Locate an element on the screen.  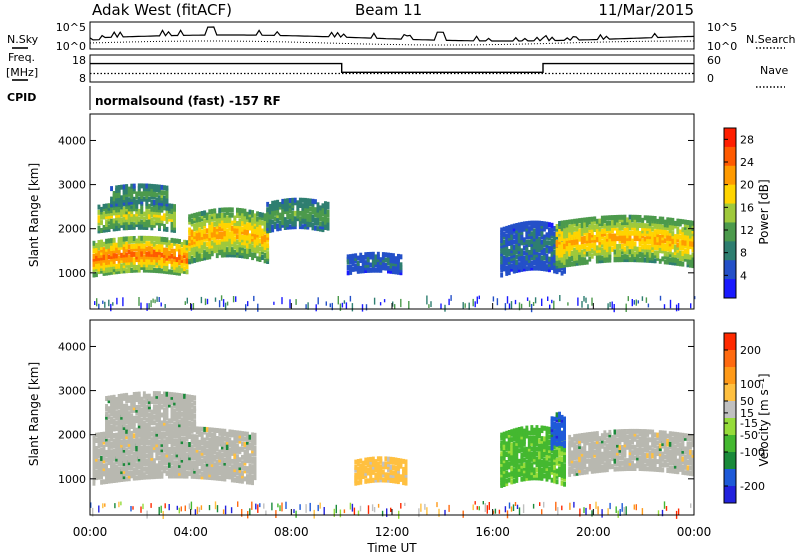
colorbar-tick-label: 24 is located at coordinates (747, 162).